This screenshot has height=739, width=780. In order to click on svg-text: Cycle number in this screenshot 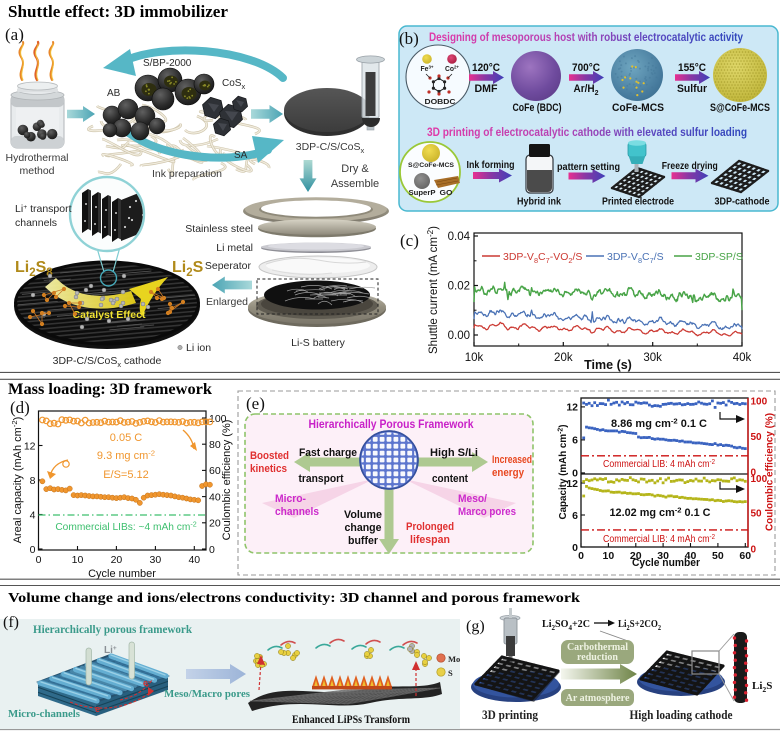, I will do `click(666, 563)`.